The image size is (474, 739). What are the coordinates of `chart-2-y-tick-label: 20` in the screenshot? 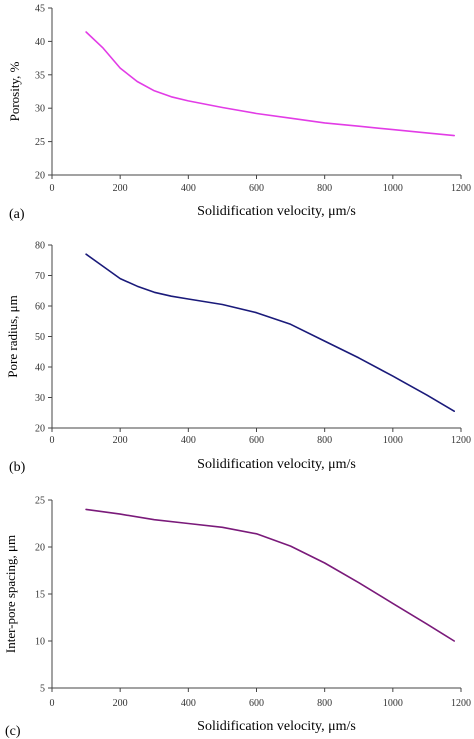 It's located at (40, 429).